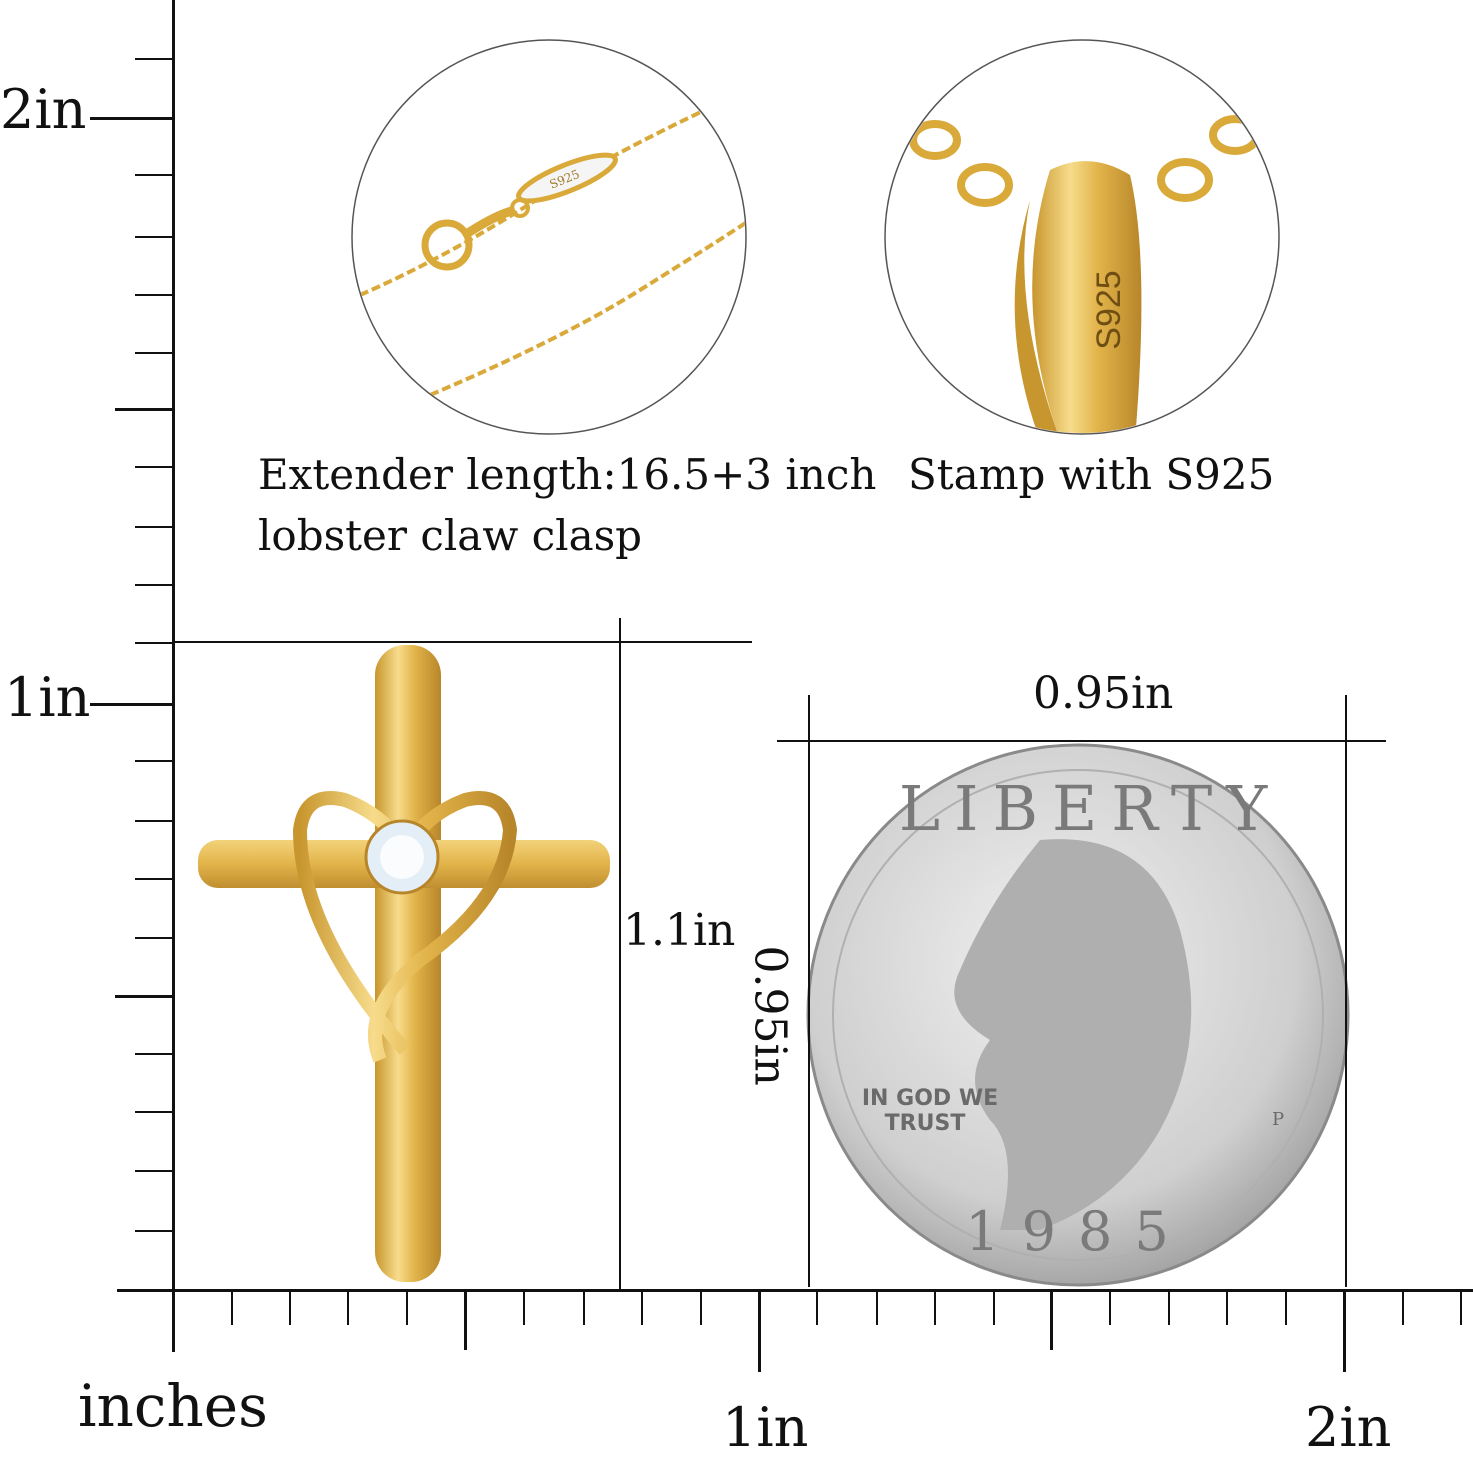 The height and width of the screenshot is (1459, 1473). Describe the element at coordinates (567, 178) in the screenshot. I see `extender-tag: S925` at that location.